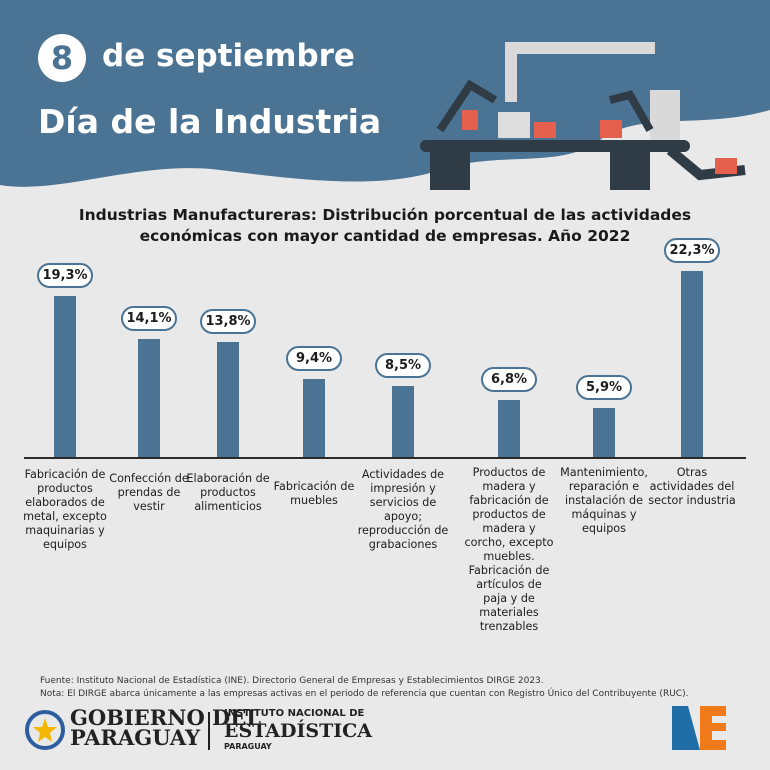 The width and height of the screenshot is (770, 770). I want to click on date-text: de septiembre, so click(228, 56).